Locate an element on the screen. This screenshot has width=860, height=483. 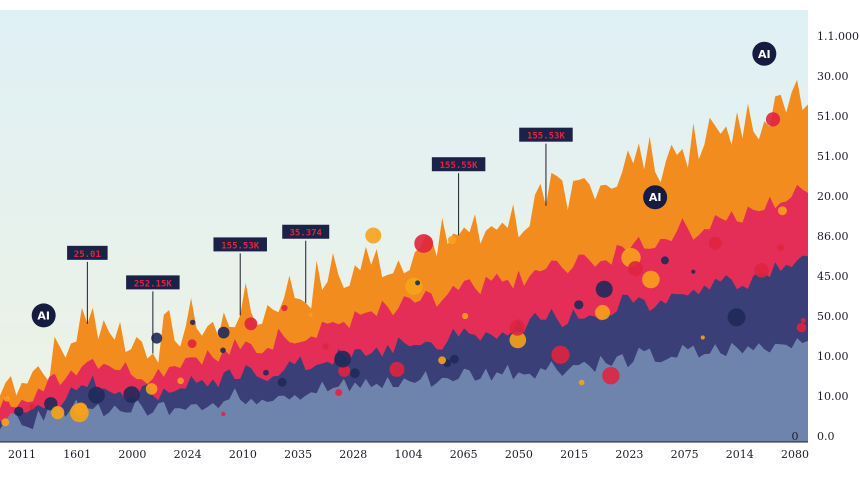
x-tick-label: 2028 is located at coordinates (353, 454).